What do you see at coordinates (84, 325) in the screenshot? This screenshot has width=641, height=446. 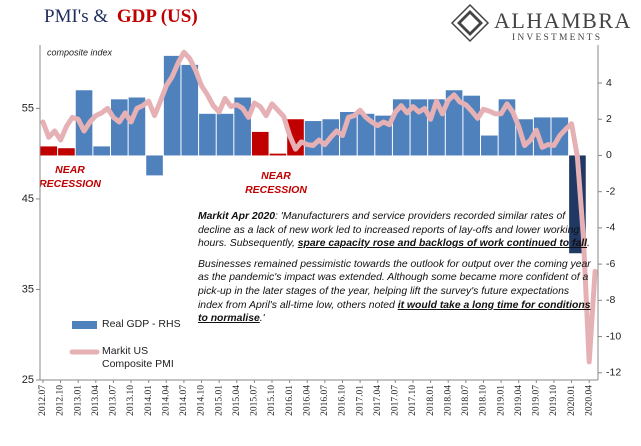 I see `legend-swatch` at bounding box center [84, 325].